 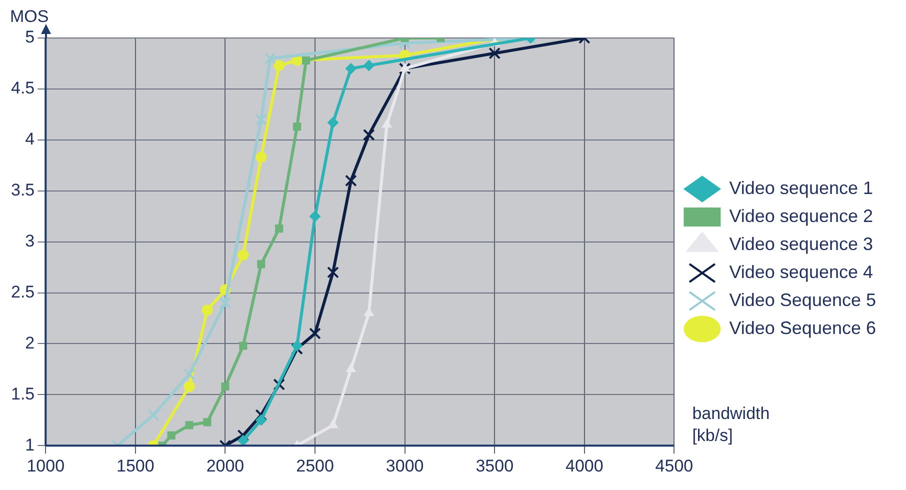 What do you see at coordinates (801, 272) in the screenshot?
I see `legend-label: Video sequence 4` at bounding box center [801, 272].